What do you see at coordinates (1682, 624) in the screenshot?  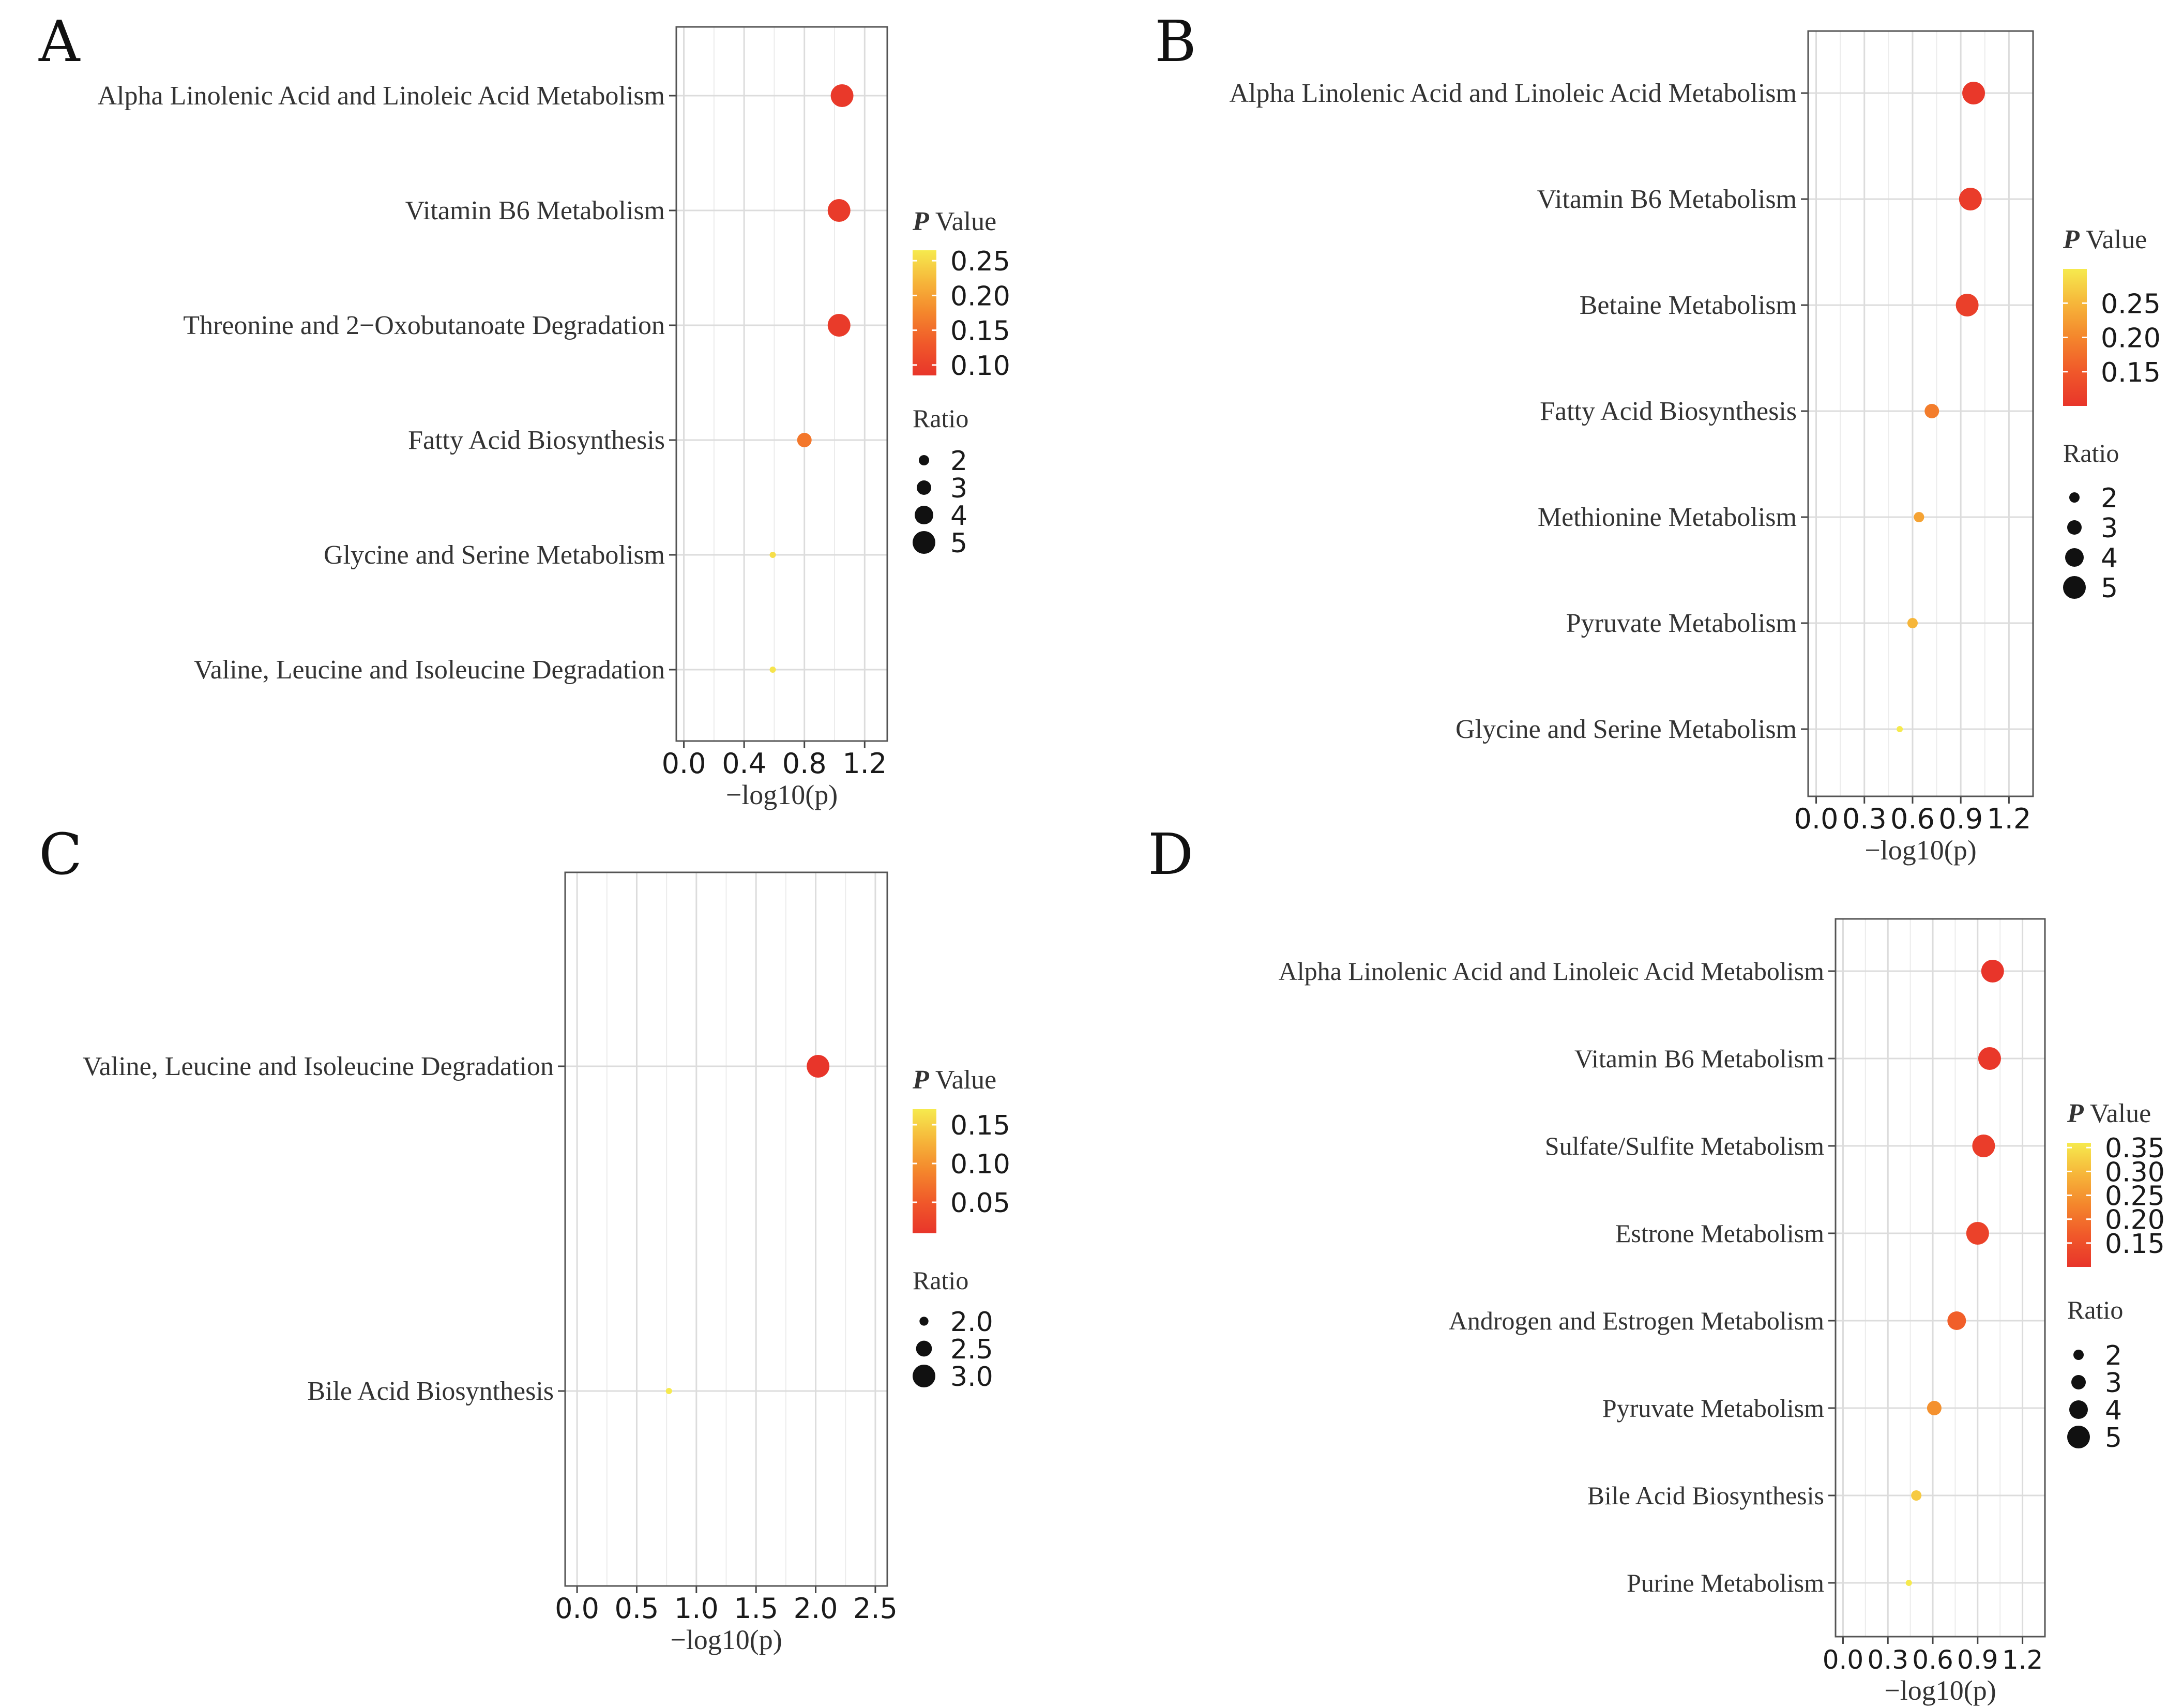 I see `category-label: Pyruvate Metabolism` at bounding box center [1682, 624].